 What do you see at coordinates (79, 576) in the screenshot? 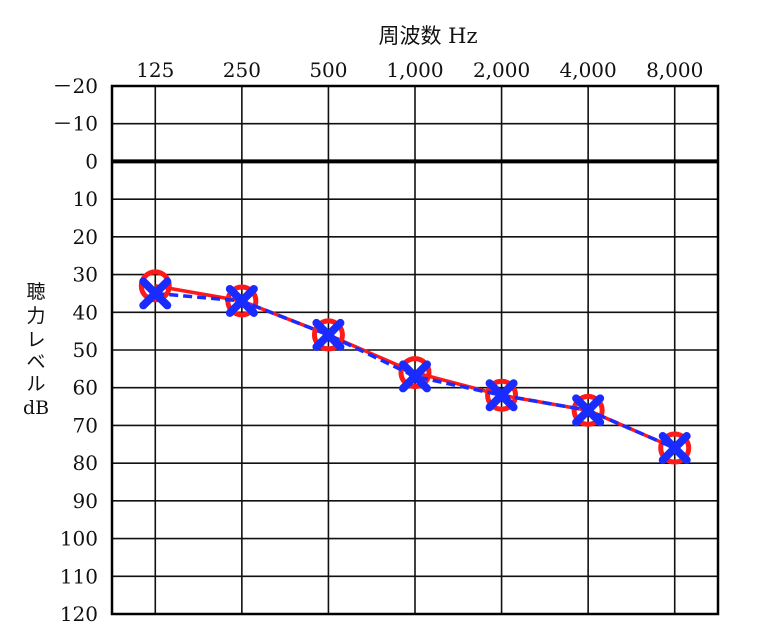
I see `y-tick-label: 110` at bounding box center [79, 576].